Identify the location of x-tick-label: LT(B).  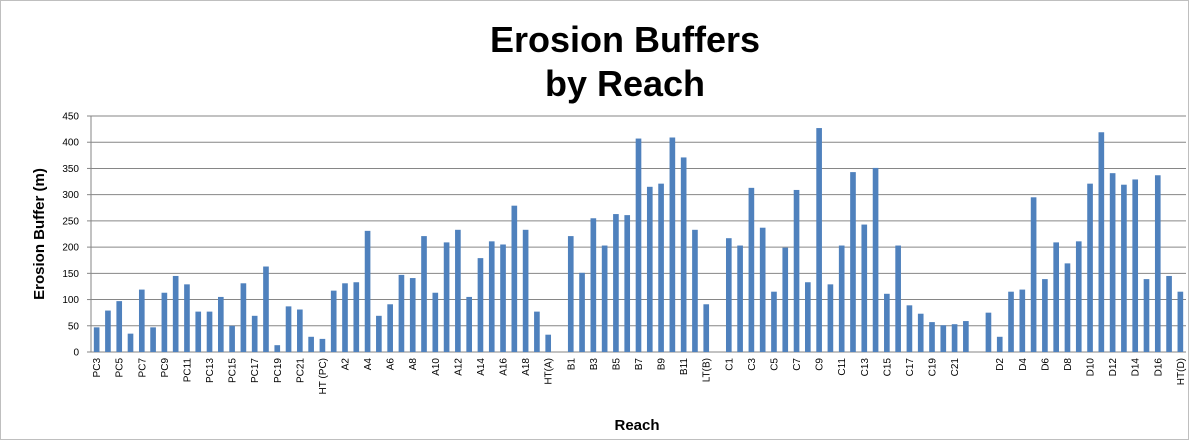
(707, 370).